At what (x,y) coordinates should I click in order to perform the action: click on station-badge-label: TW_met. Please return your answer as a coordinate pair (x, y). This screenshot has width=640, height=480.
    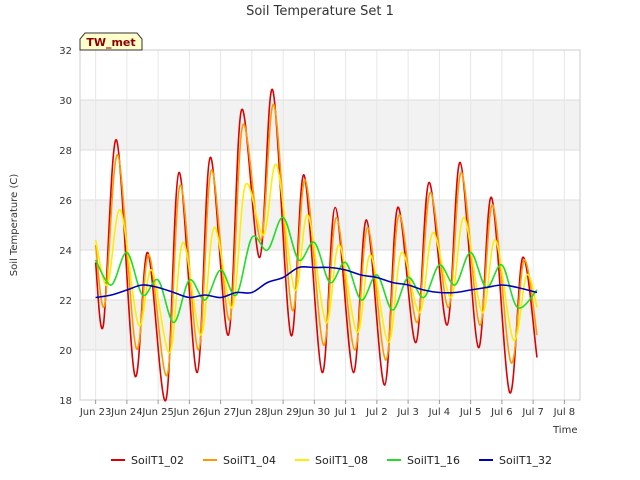
    Looking at the image, I should click on (110, 42).